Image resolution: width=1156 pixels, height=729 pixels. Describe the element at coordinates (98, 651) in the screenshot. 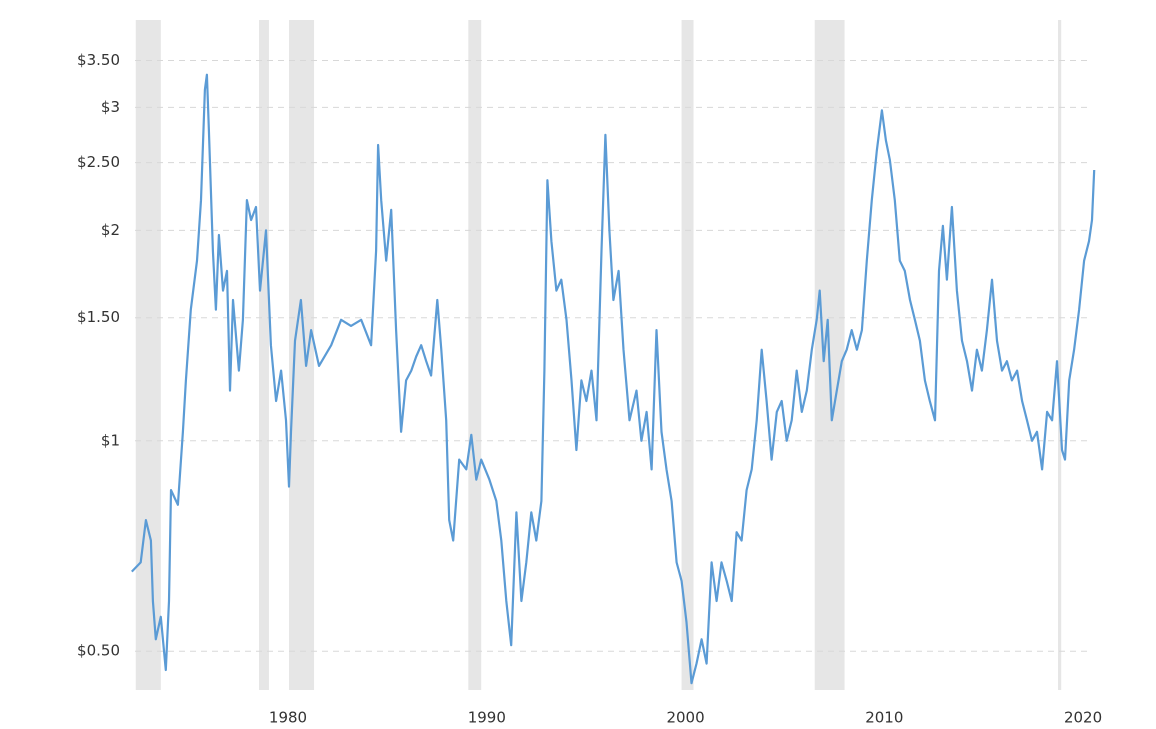

I see `y-tick-label: $0.50` at that location.